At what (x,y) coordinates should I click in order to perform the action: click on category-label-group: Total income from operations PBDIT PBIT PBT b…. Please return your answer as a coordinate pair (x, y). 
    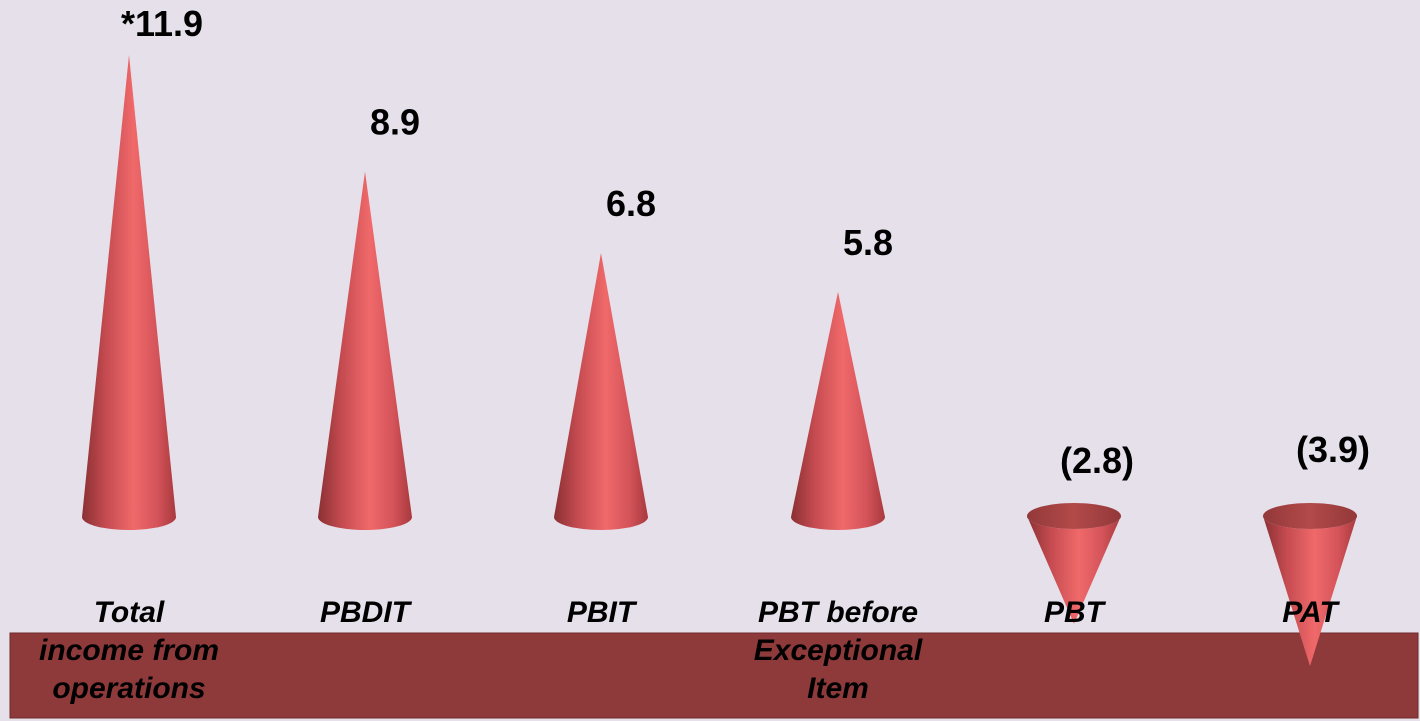
    Looking at the image, I should click on (689, 650).